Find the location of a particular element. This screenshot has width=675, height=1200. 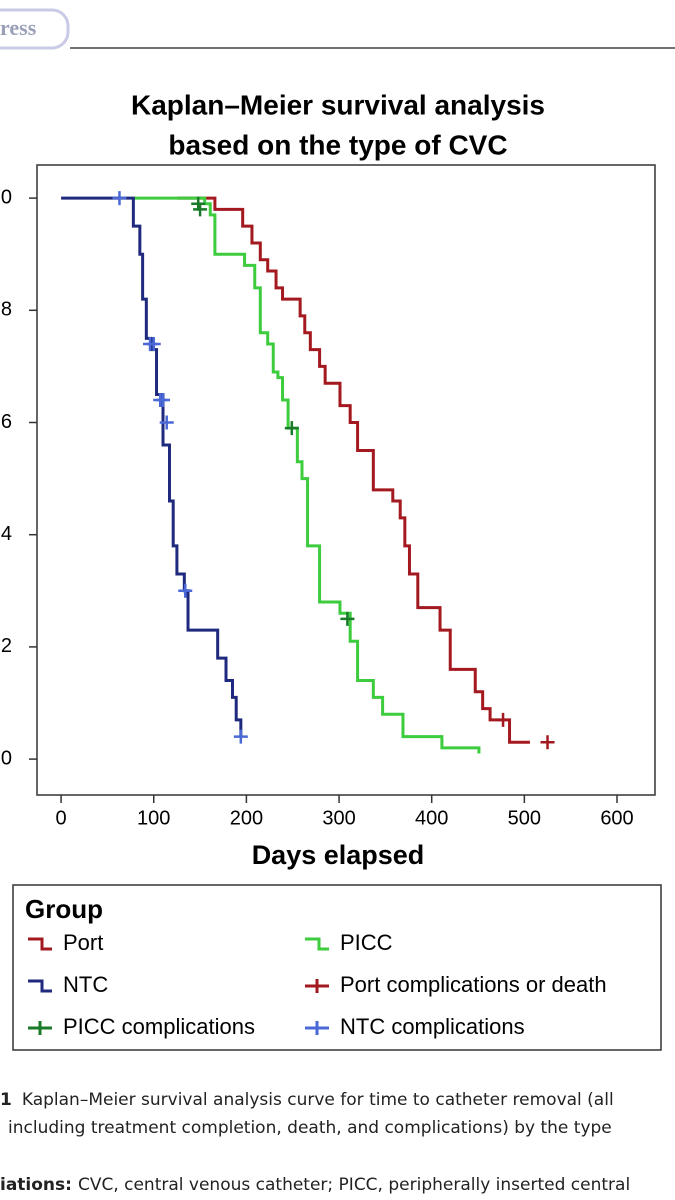

legend-title: Group is located at coordinates (64, 909).